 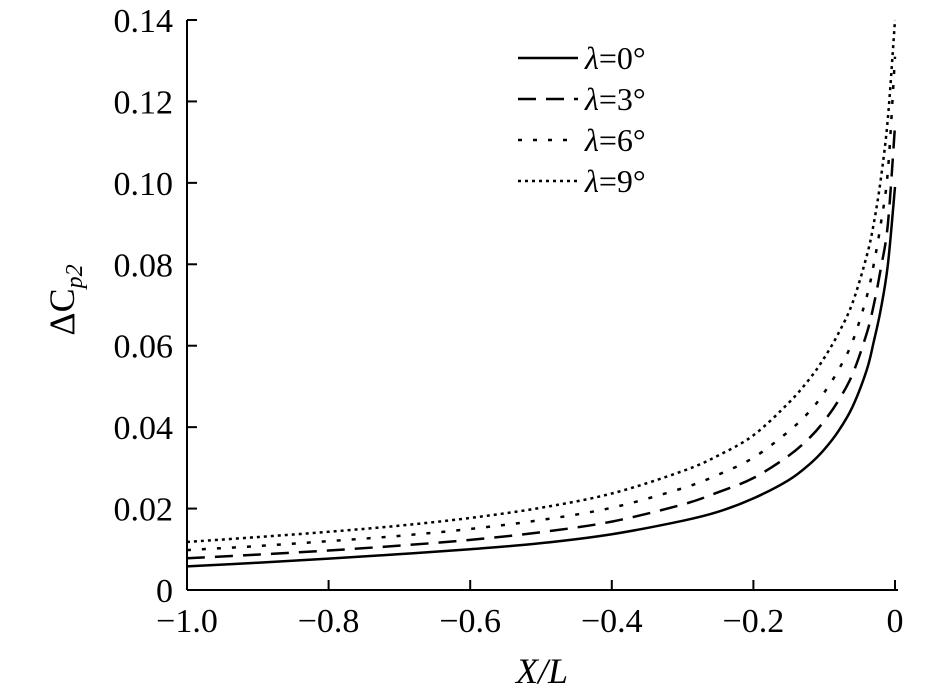 I want to click on legend: λ=0°λ=3°λ=6°λ=9°, so click(x=582, y=119).